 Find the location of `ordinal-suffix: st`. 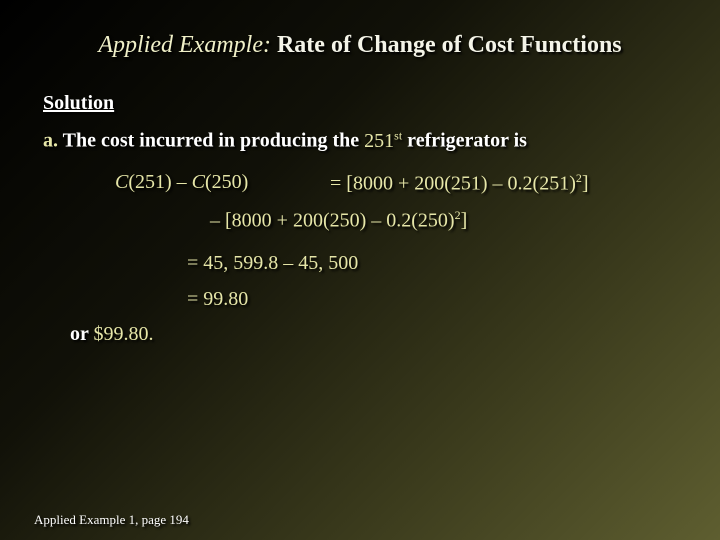

ordinal-suffix: st is located at coordinates (398, 135).